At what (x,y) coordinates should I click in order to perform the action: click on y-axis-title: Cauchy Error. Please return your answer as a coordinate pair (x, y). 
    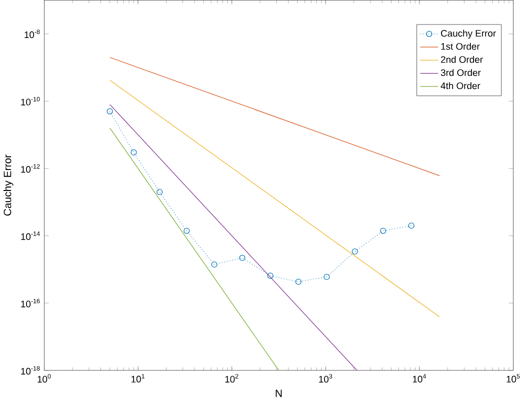
    Looking at the image, I should click on (9, 185).